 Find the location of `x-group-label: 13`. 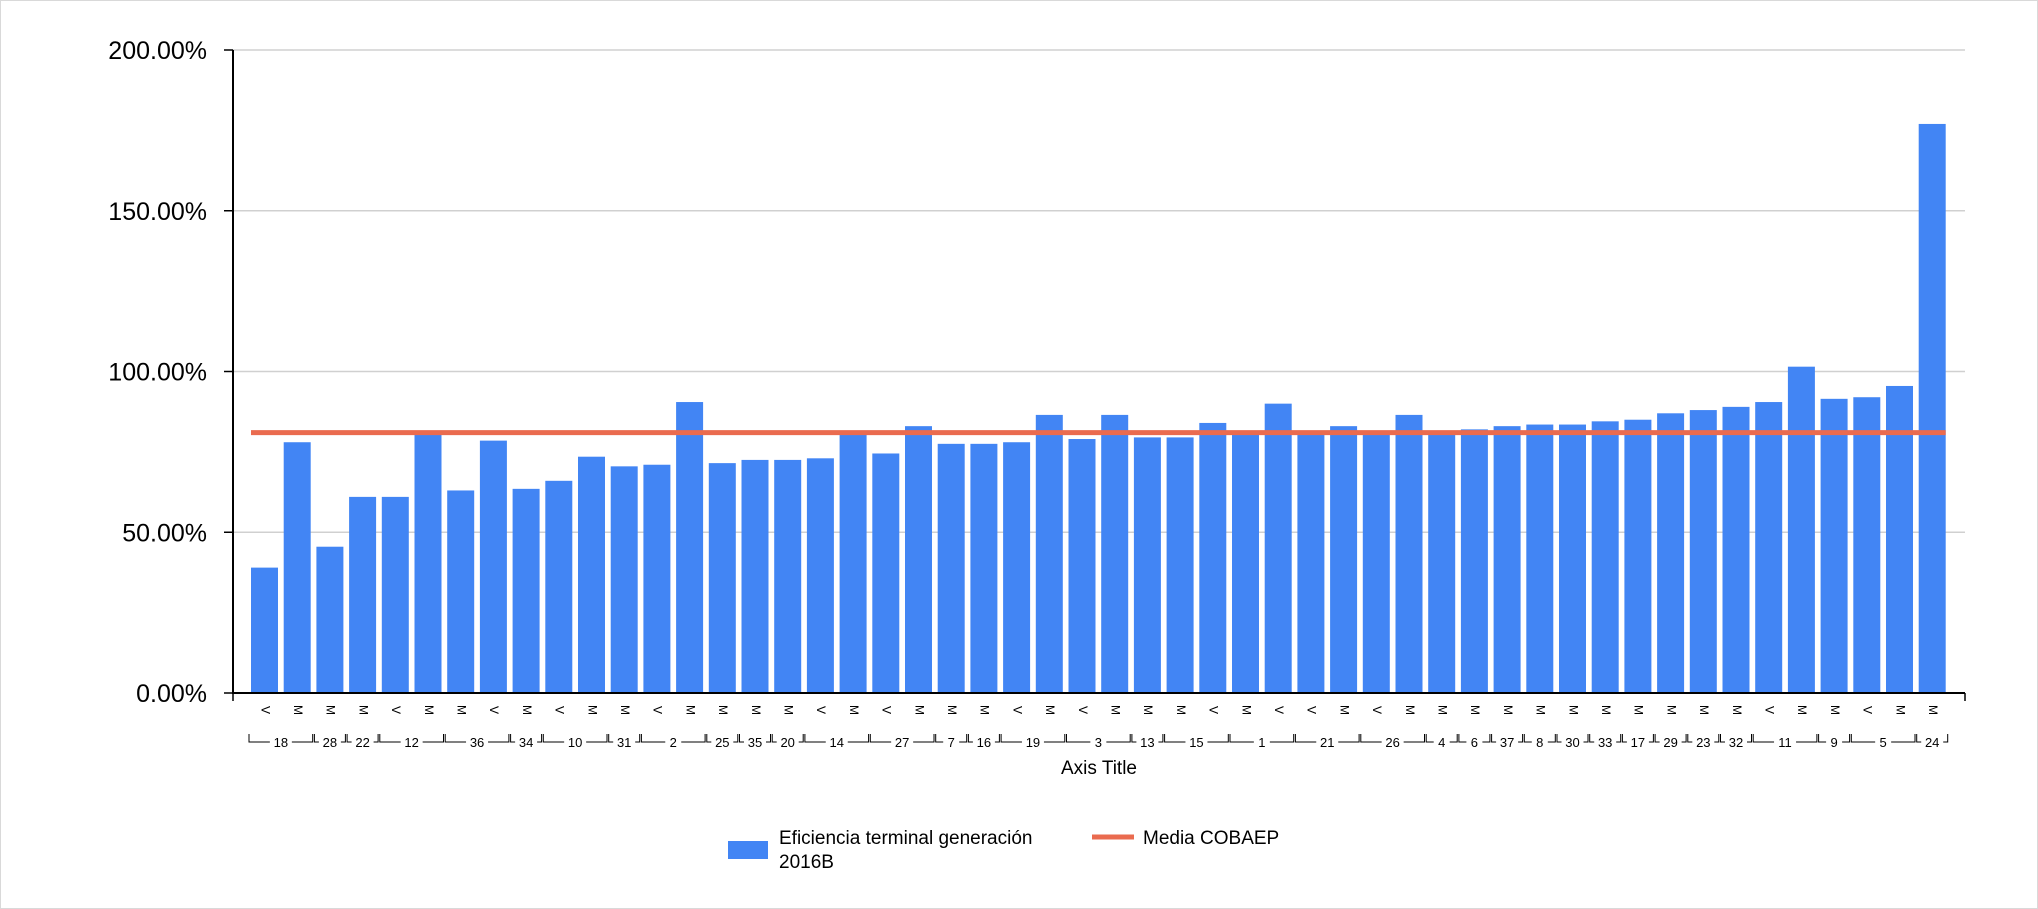

x-group-label: 13 is located at coordinates (1147, 742).